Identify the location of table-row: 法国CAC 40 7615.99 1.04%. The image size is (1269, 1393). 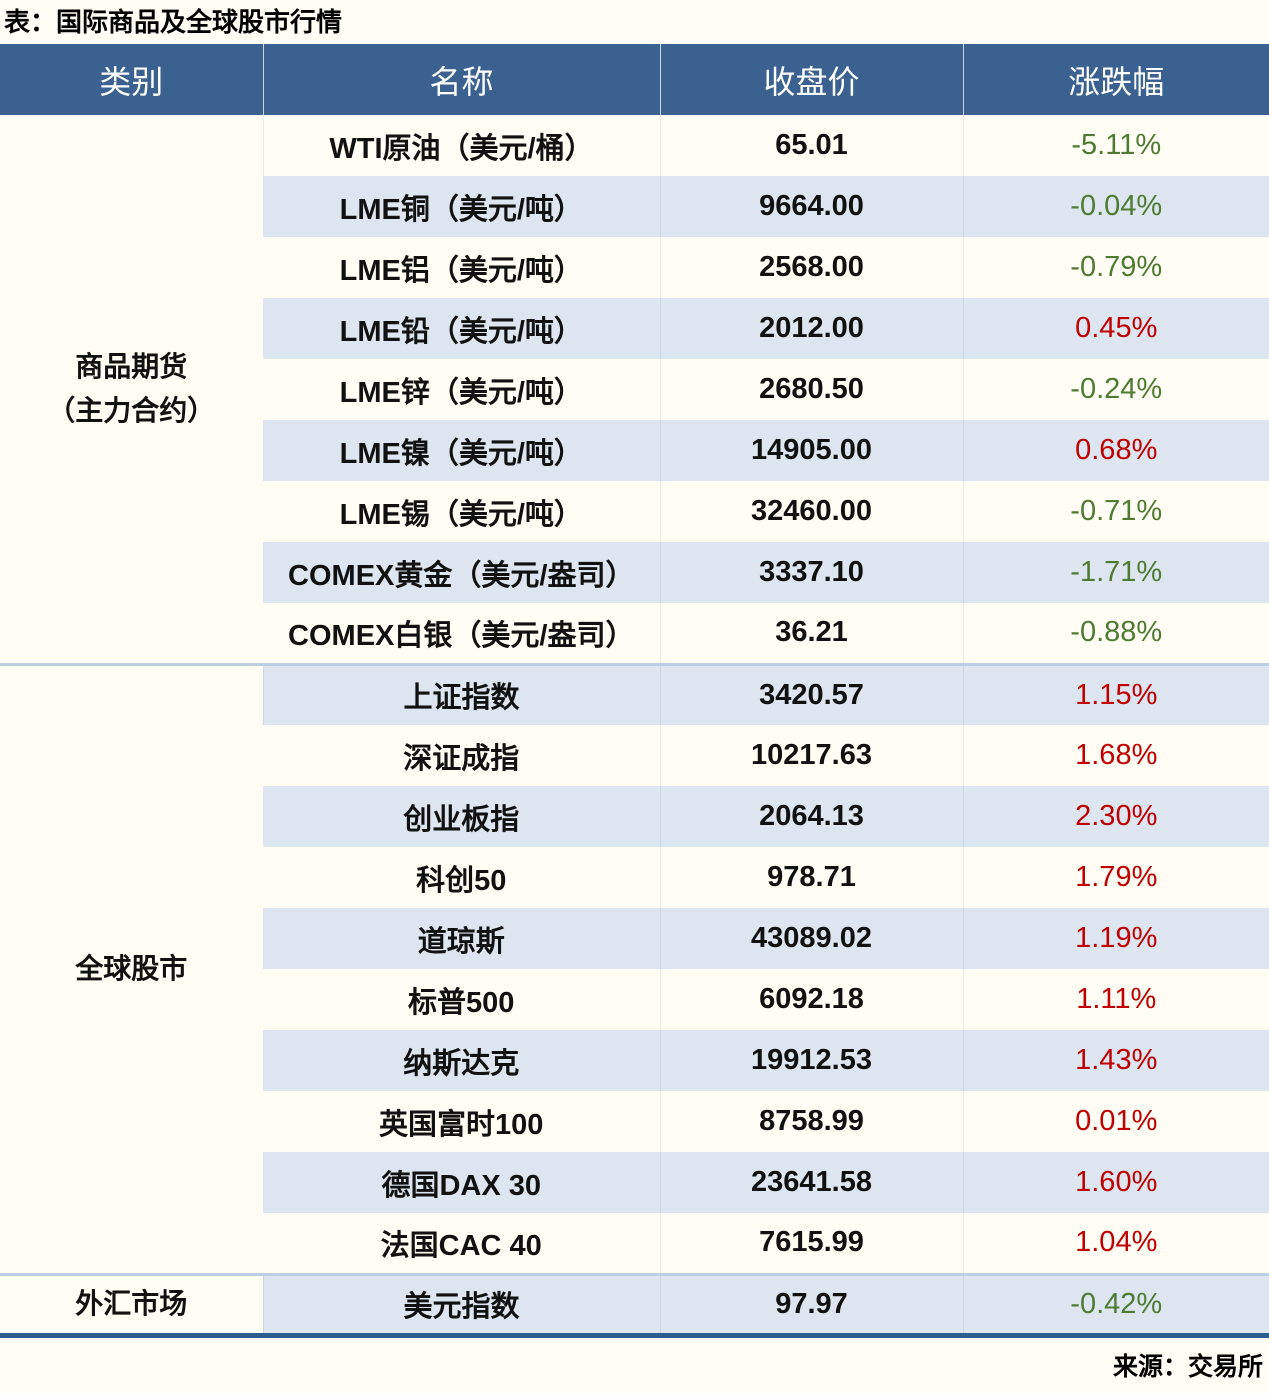
(634, 1243).